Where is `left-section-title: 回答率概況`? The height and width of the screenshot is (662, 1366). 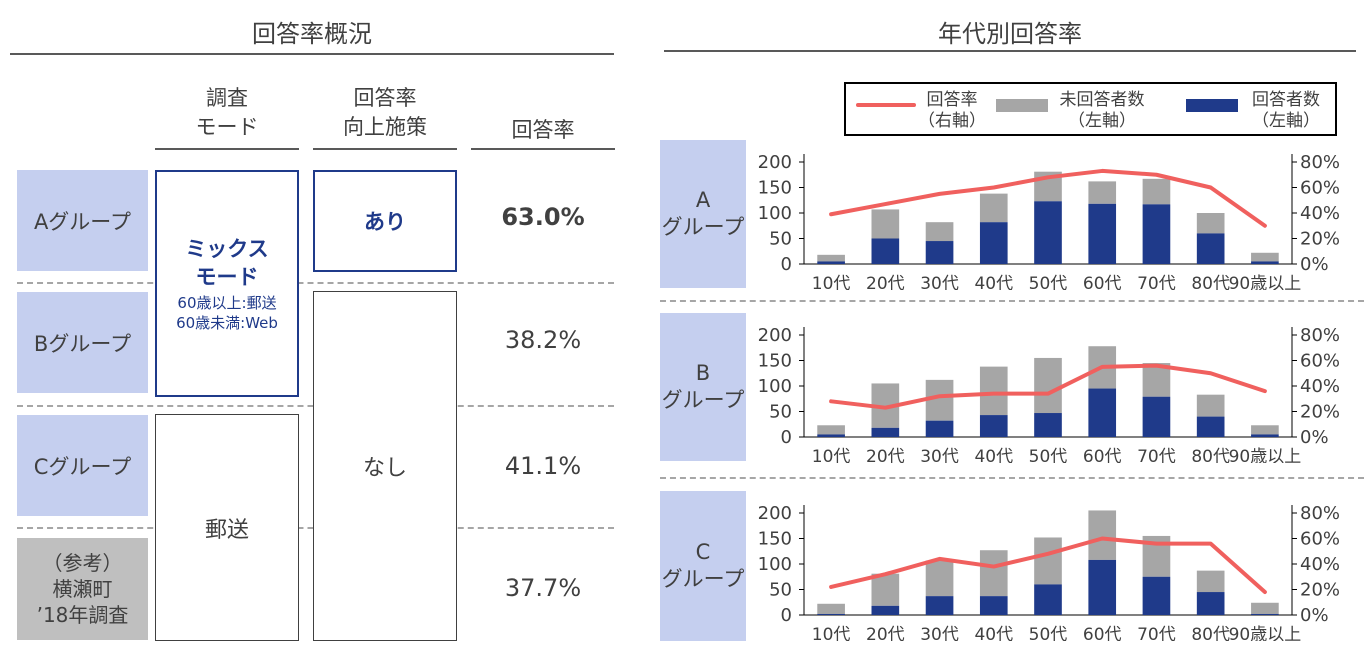
left-section-title: 回答率概況 is located at coordinates (312, 34).